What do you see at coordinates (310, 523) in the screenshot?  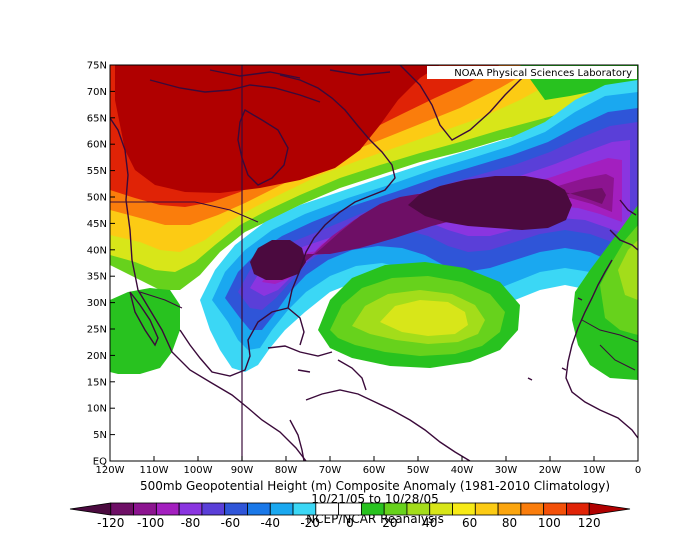 I see `colorbar-label: -20` at bounding box center [310, 523].